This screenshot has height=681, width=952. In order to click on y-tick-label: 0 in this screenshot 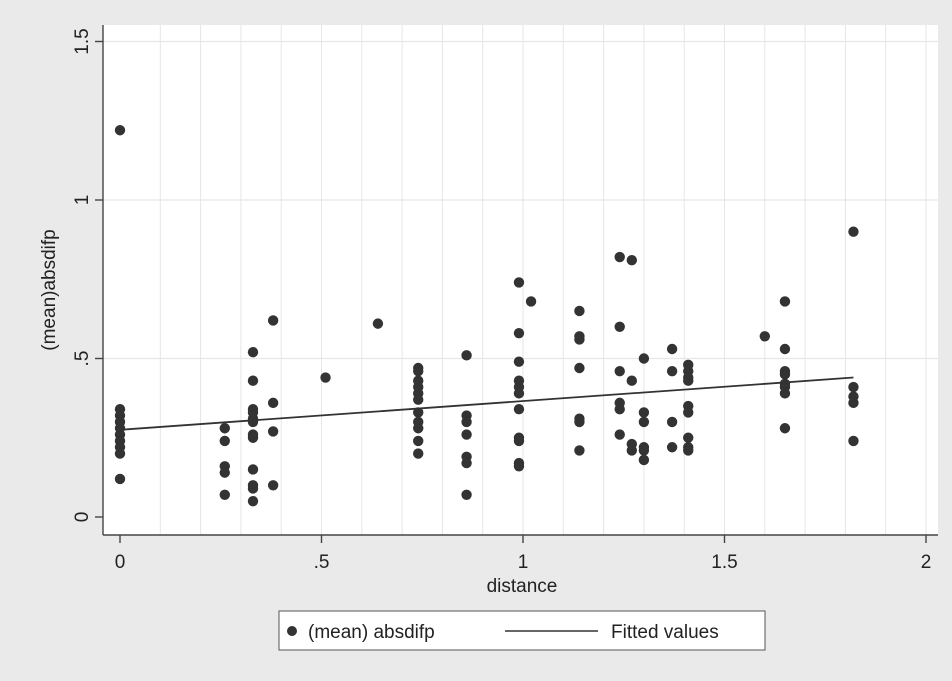, I will do `click(82, 517)`.